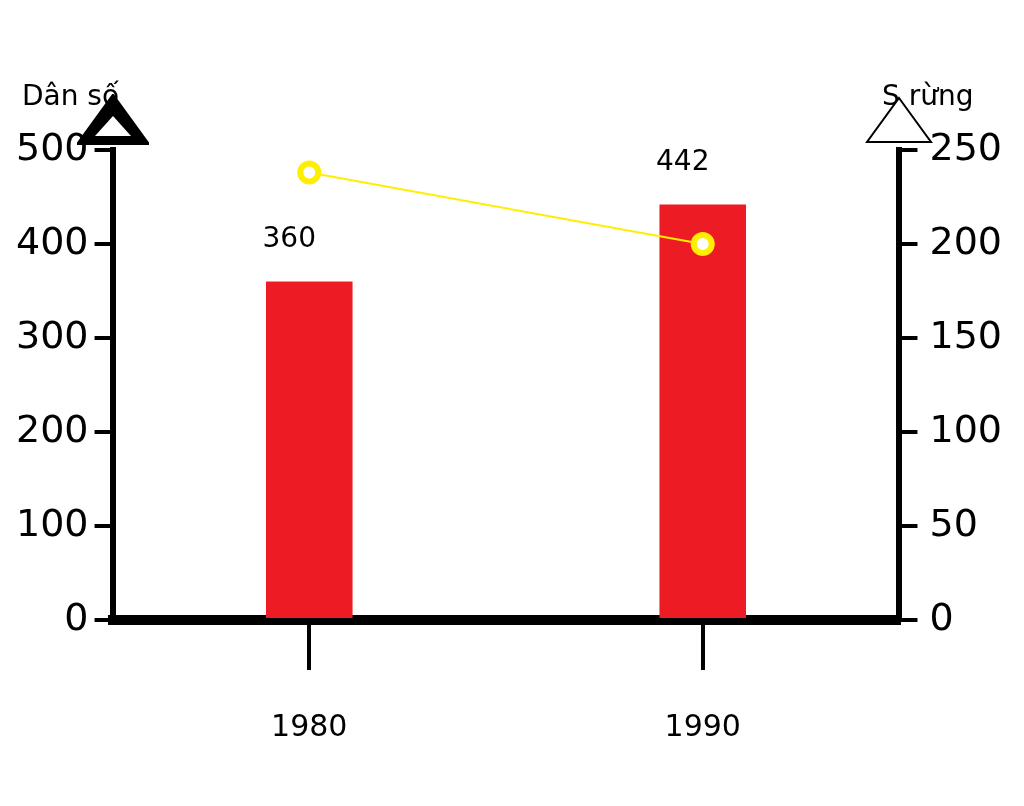 The image size is (1024, 806). Describe the element at coordinates (52, 240) in the screenshot. I see `y-tick-label: 400` at that location.